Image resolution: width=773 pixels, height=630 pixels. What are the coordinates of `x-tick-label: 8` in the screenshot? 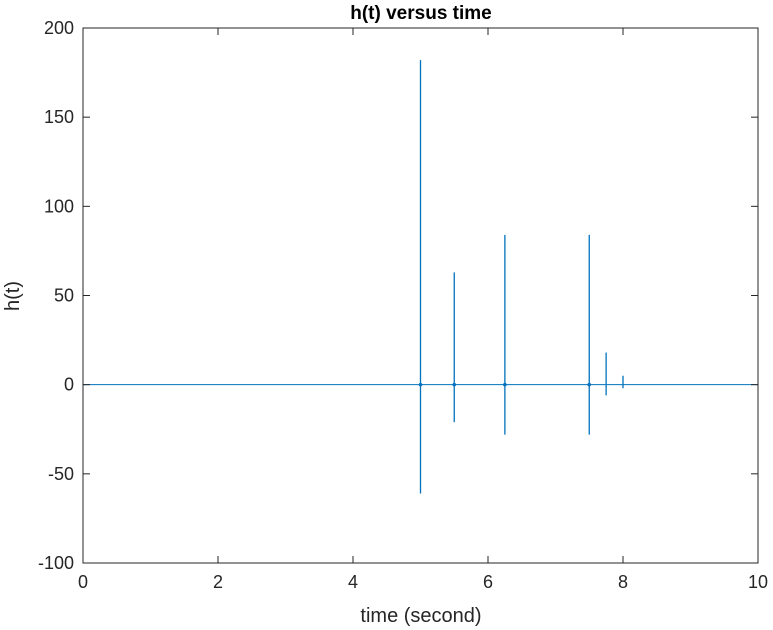 It's located at (623, 582).